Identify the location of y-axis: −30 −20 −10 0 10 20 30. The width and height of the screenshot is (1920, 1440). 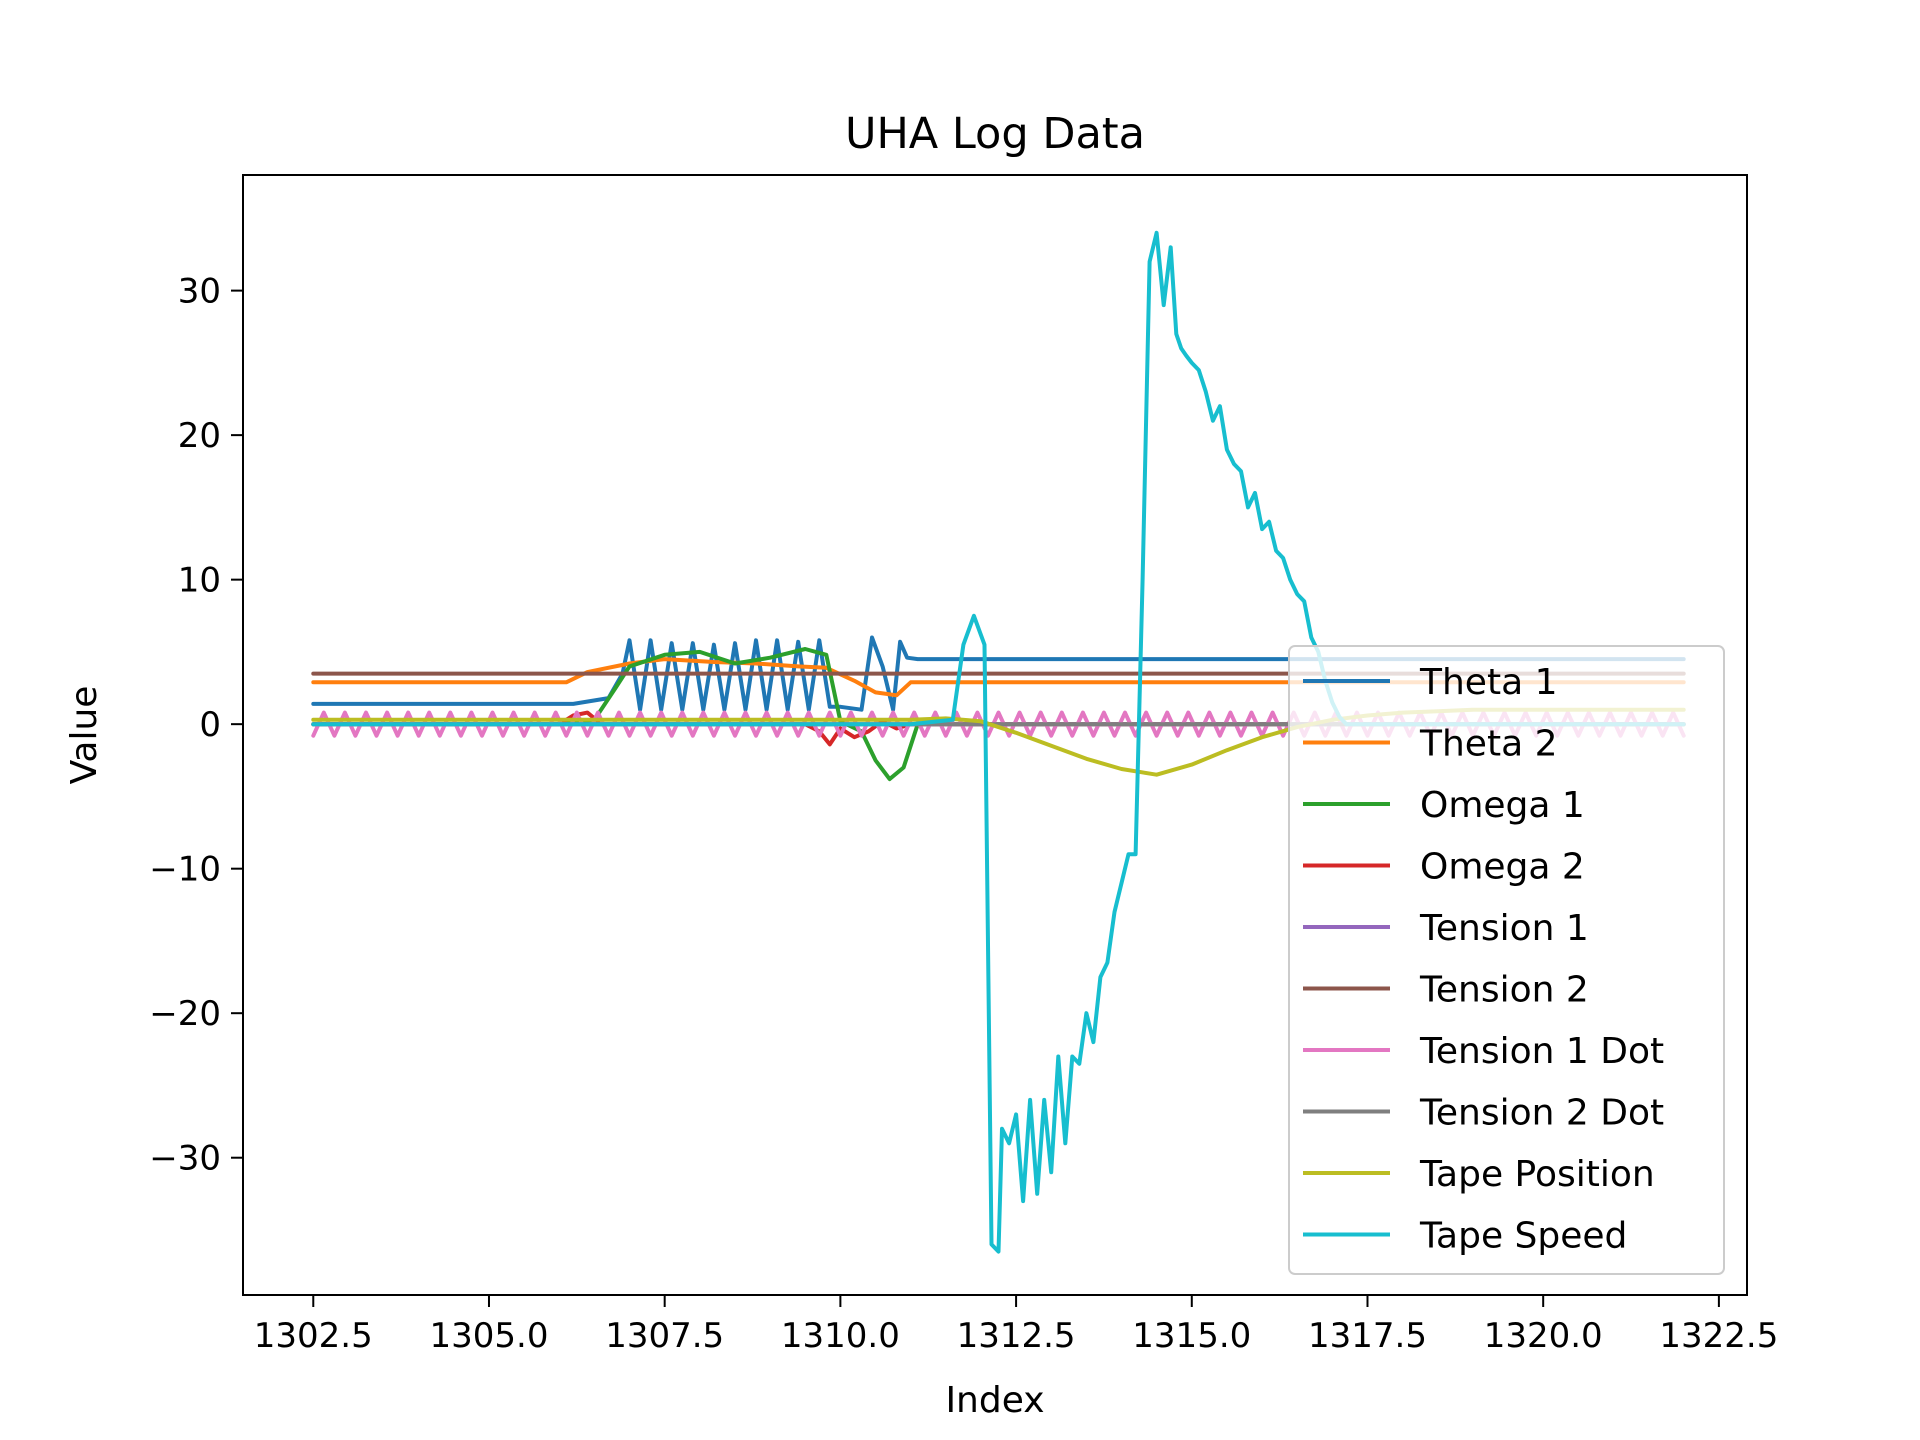
(196, 725).